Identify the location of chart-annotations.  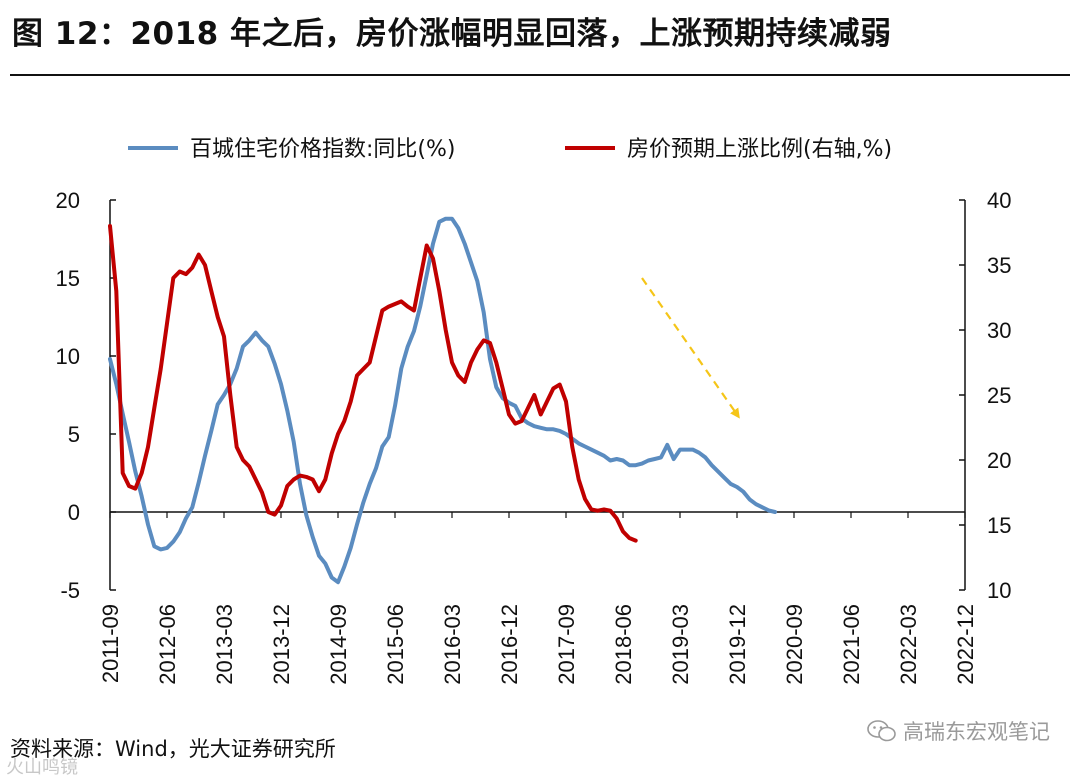
(690, 348).